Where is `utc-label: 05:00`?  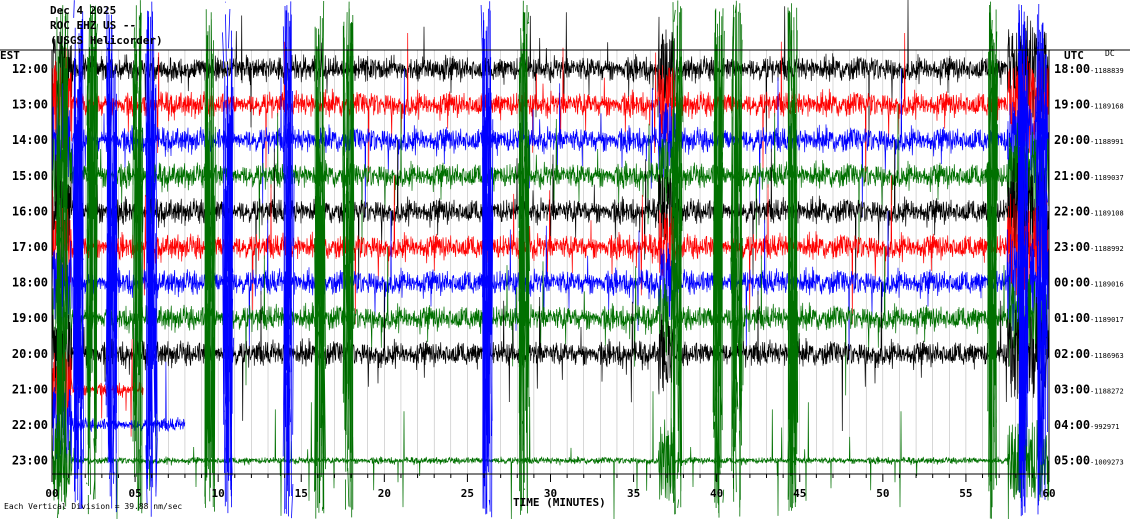
utc-label: 05:00 is located at coordinates (1072, 461).